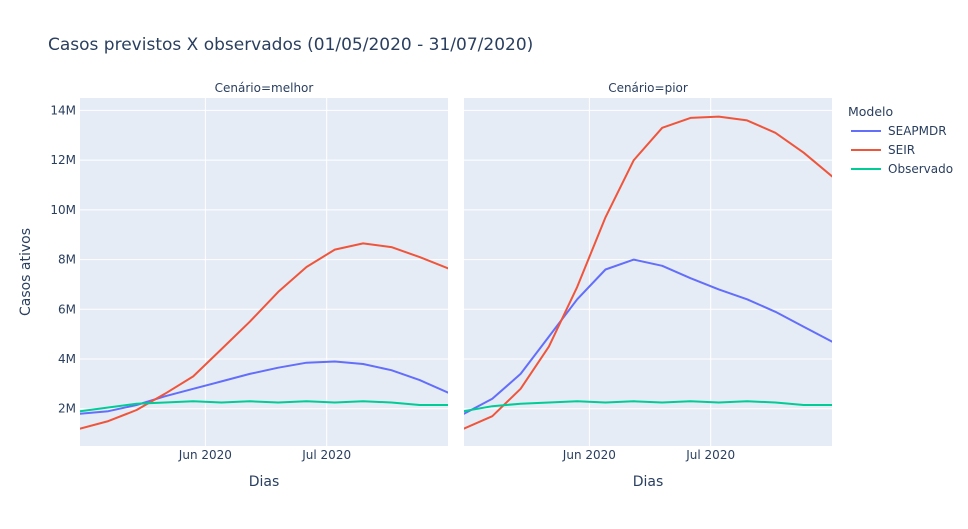  I want to click on facet-title: Cenário=melhor, so click(264, 88).